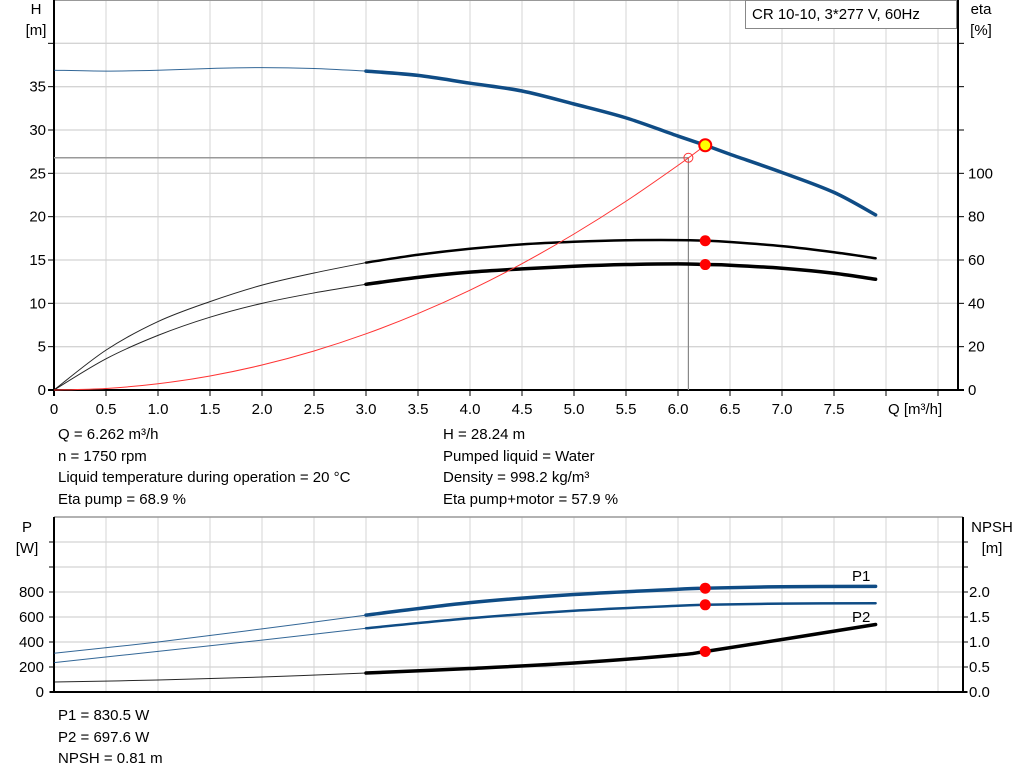 The width and height of the screenshot is (1024, 781). I want to click on y-tick-label-right: 40, so click(976, 303).